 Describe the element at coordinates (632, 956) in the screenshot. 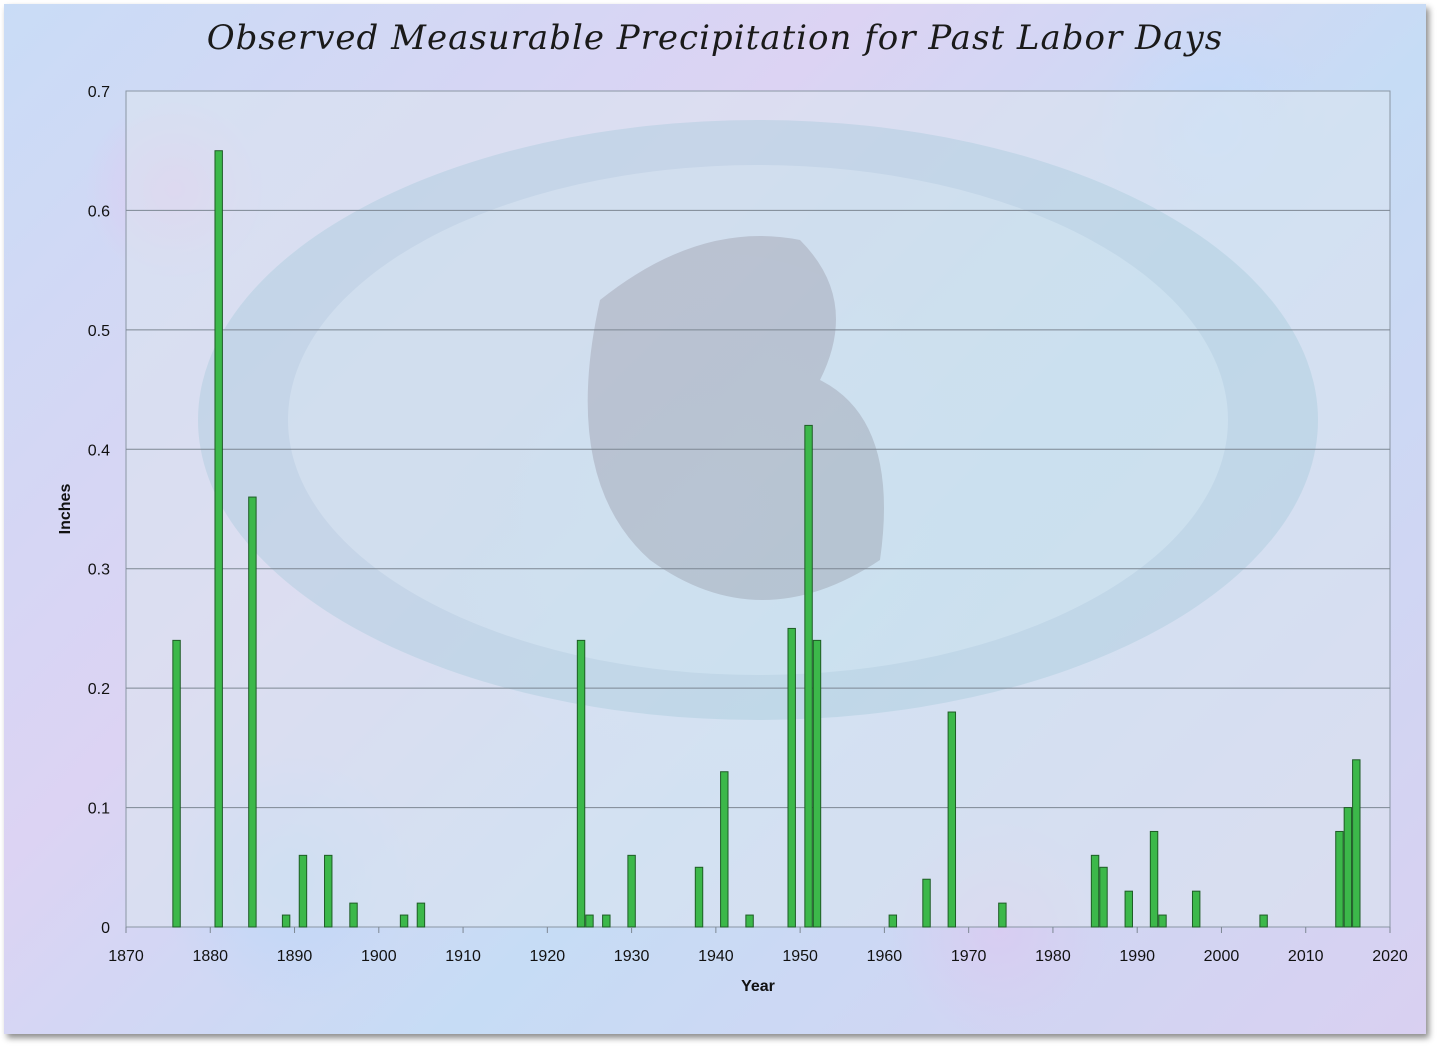

I see `x-tick-label: 1930` at that location.